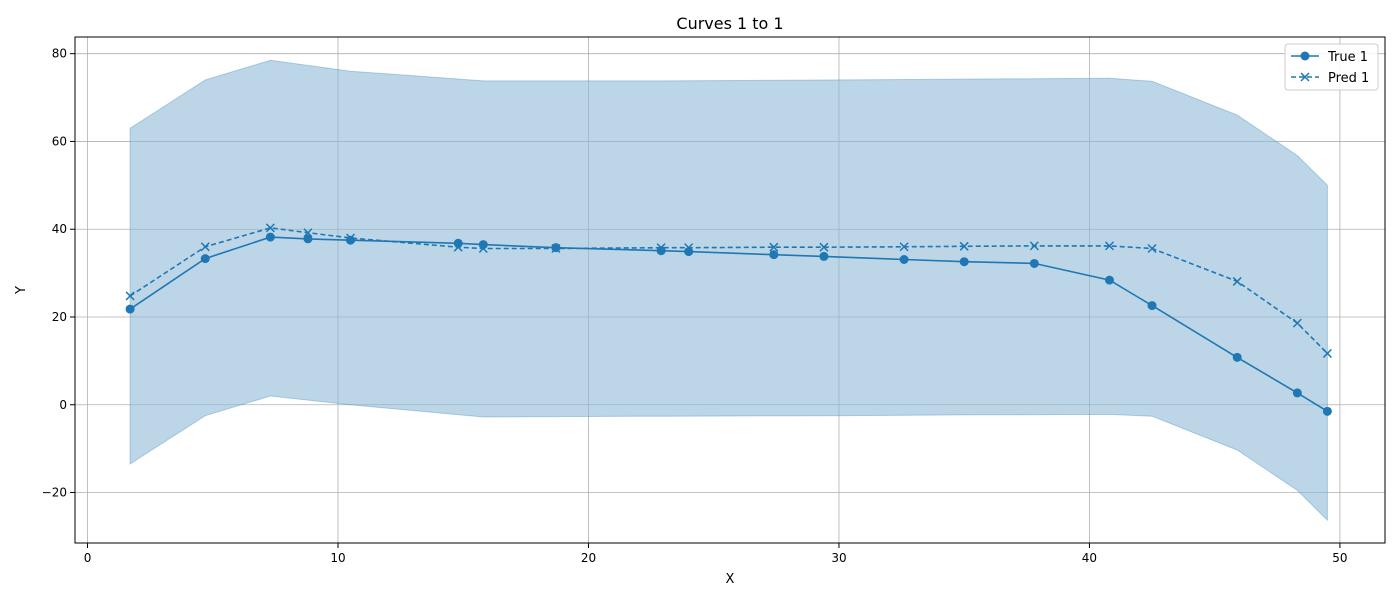  Describe the element at coordinates (1339, 558) in the screenshot. I see `x-tick-label: 50` at that location.